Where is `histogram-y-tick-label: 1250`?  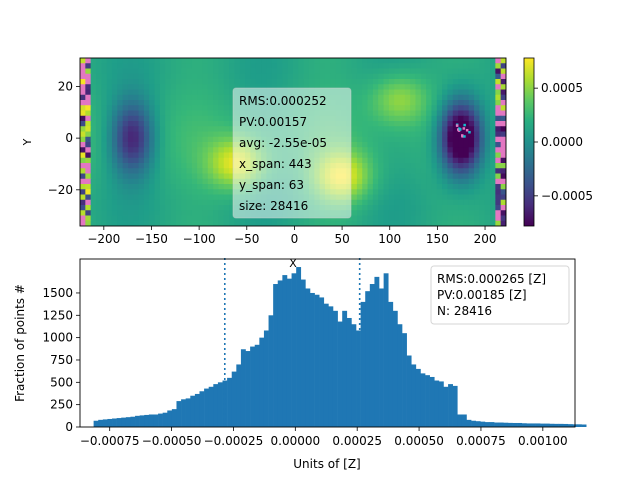 histogram-y-tick-label: 1250 is located at coordinates (57, 315).